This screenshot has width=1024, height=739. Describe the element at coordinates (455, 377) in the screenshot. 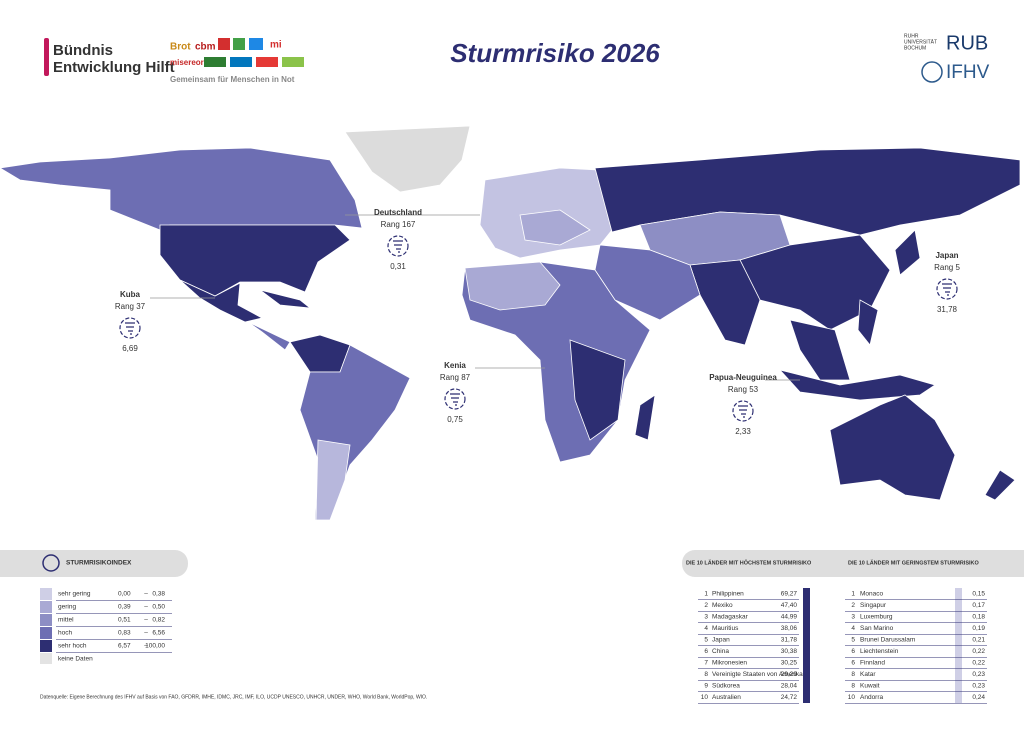

I see `callout-rank: Rang 87` at that location.